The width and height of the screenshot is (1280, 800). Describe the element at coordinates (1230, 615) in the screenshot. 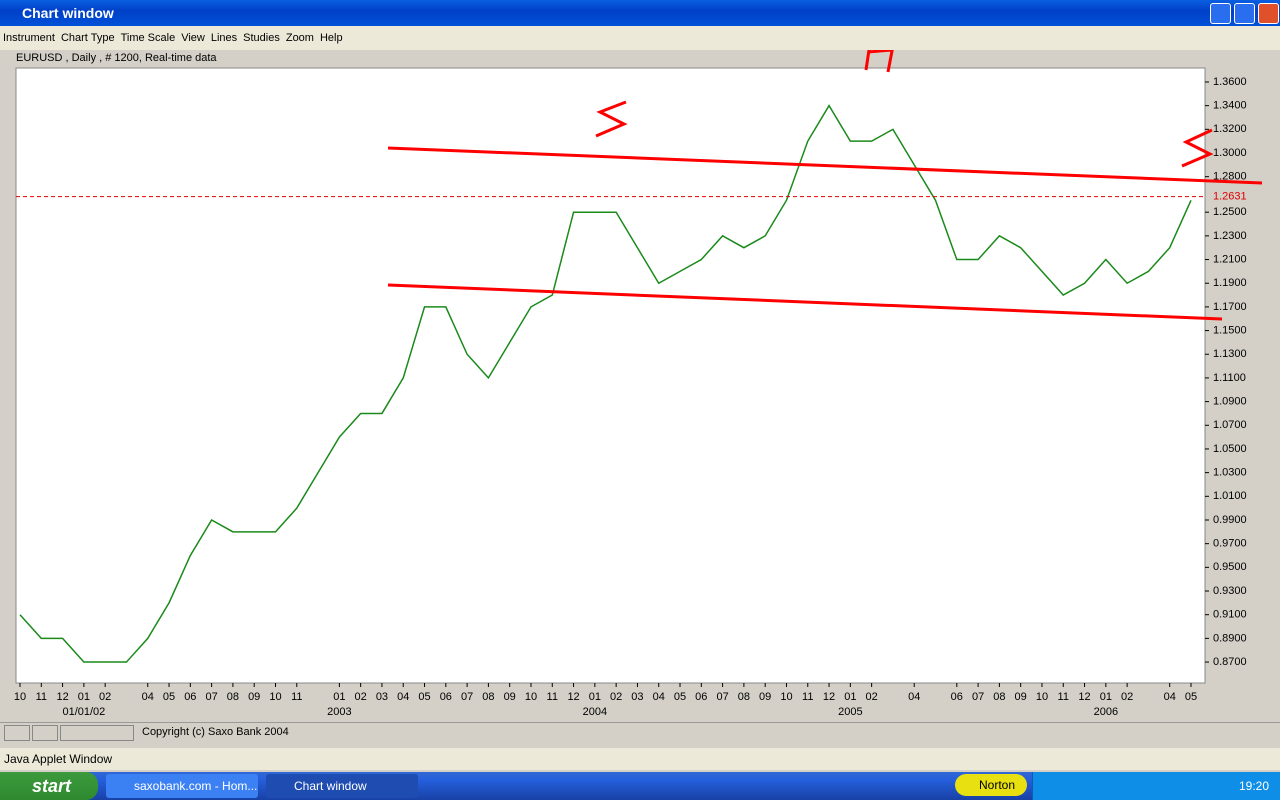

I see `y-tick-label: 0.9100` at that location.